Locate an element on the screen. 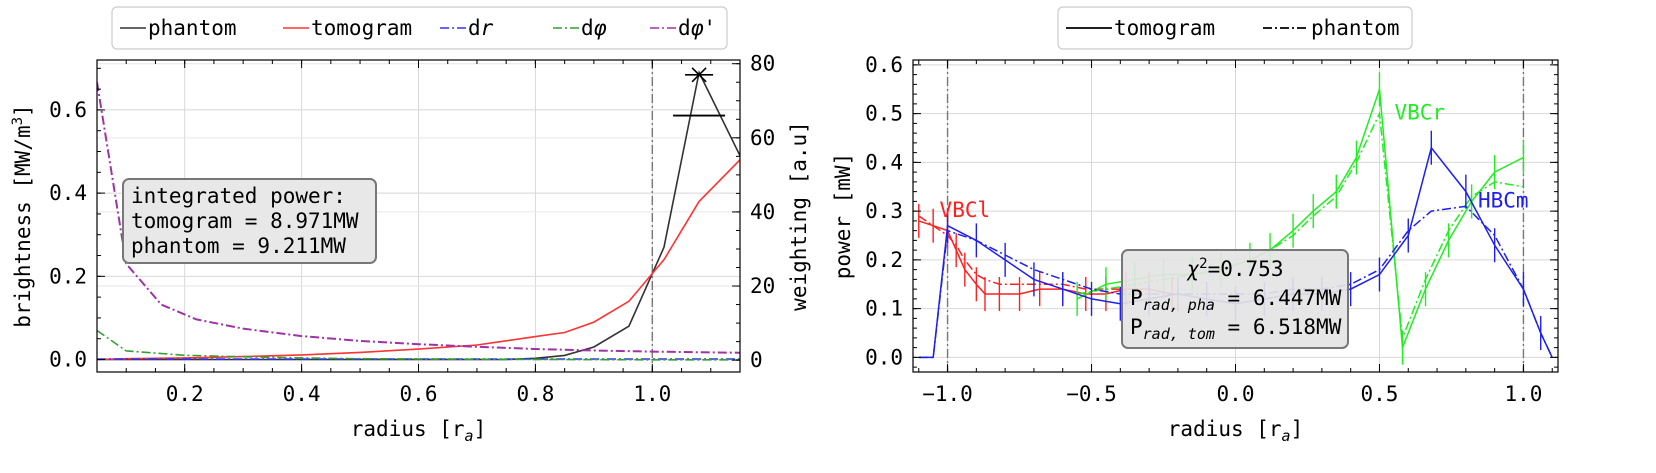  y2-tick-label: 80 is located at coordinates (762, 64).